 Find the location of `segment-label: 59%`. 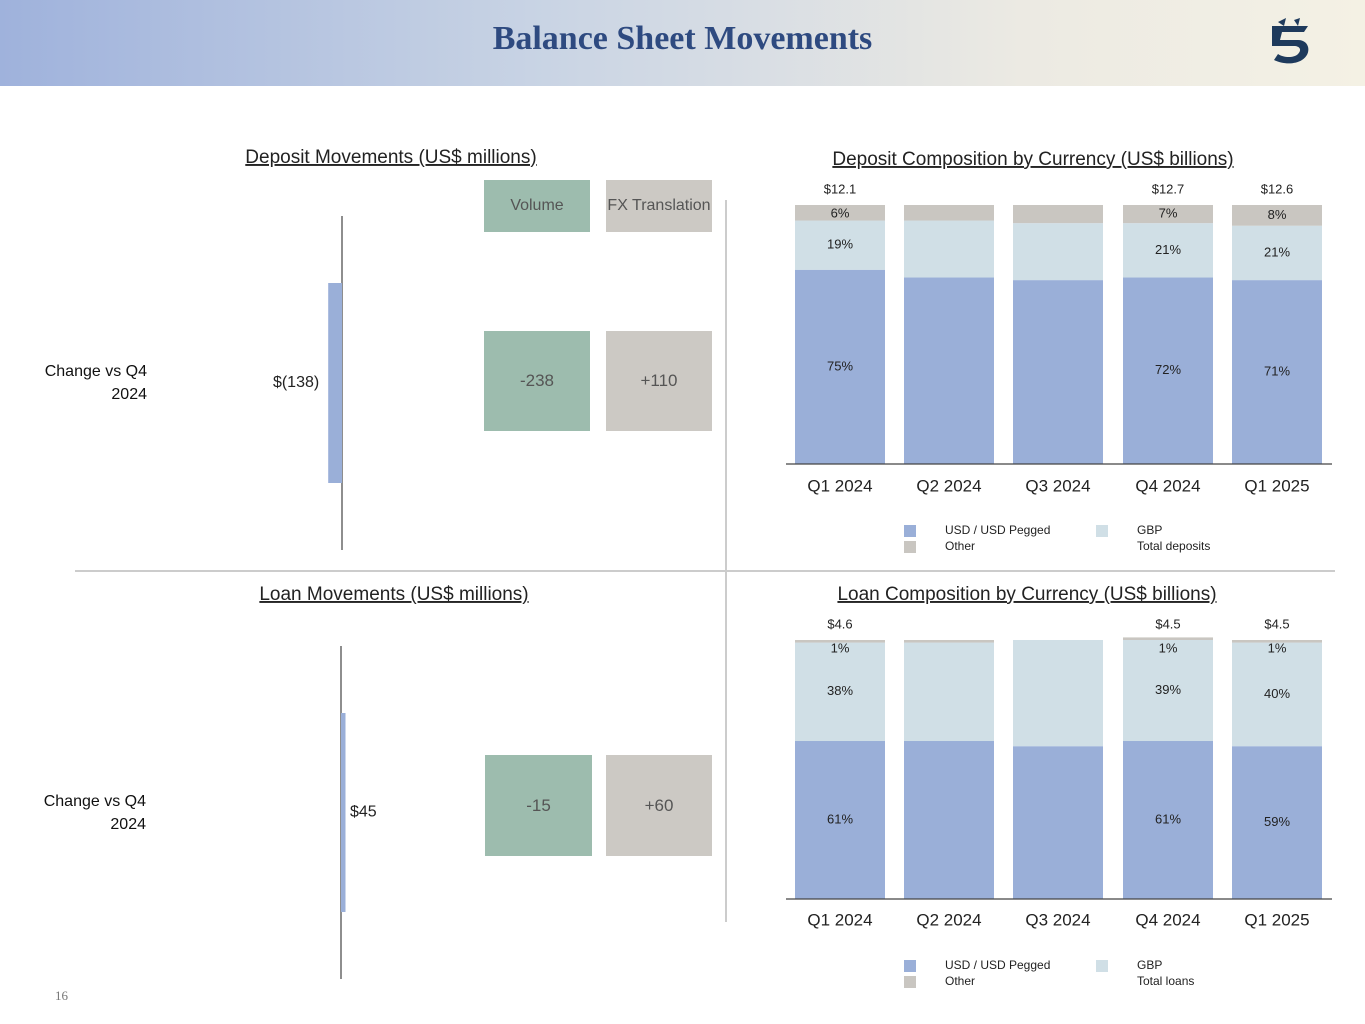

segment-label: 59% is located at coordinates (1277, 821).